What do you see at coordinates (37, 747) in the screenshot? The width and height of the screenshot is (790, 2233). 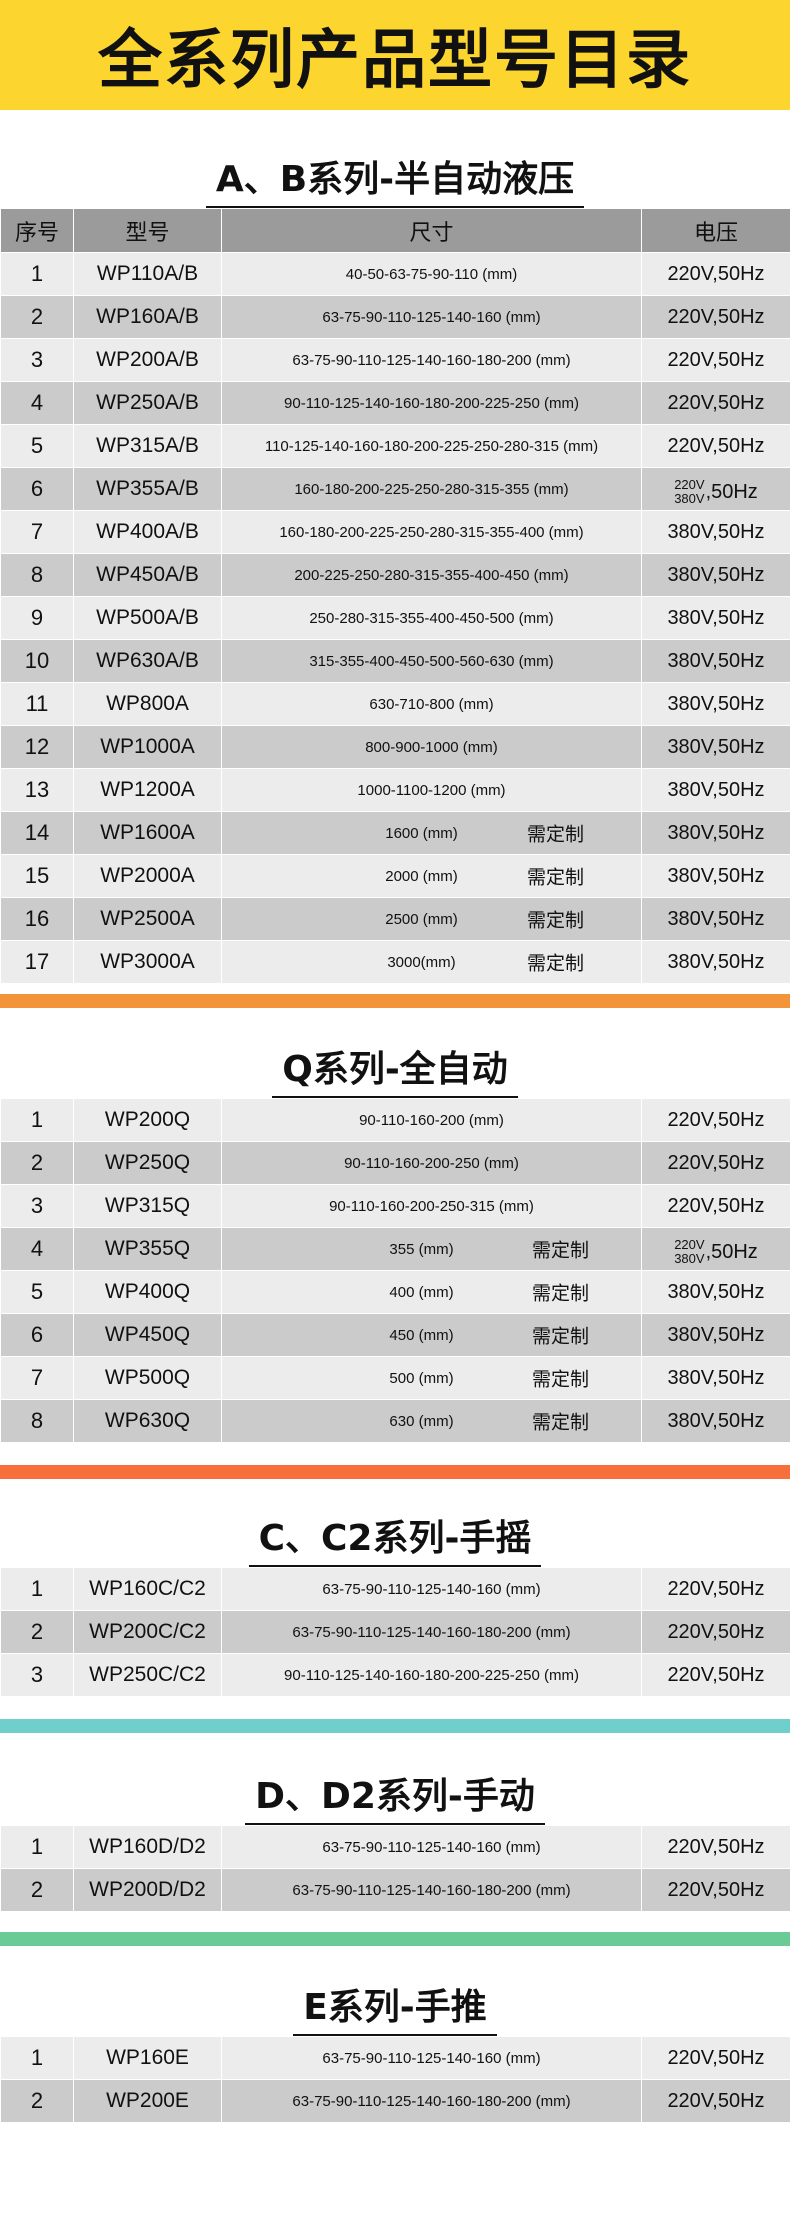 I see `row-index: 12` at bounding box center [37, 747].